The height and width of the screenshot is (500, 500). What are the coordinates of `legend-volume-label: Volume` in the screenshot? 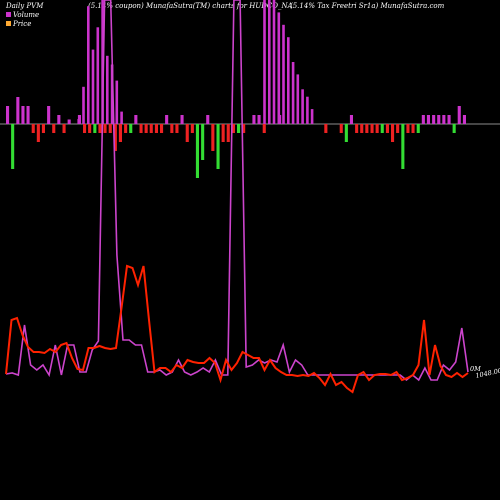 It's located at (26, 15).